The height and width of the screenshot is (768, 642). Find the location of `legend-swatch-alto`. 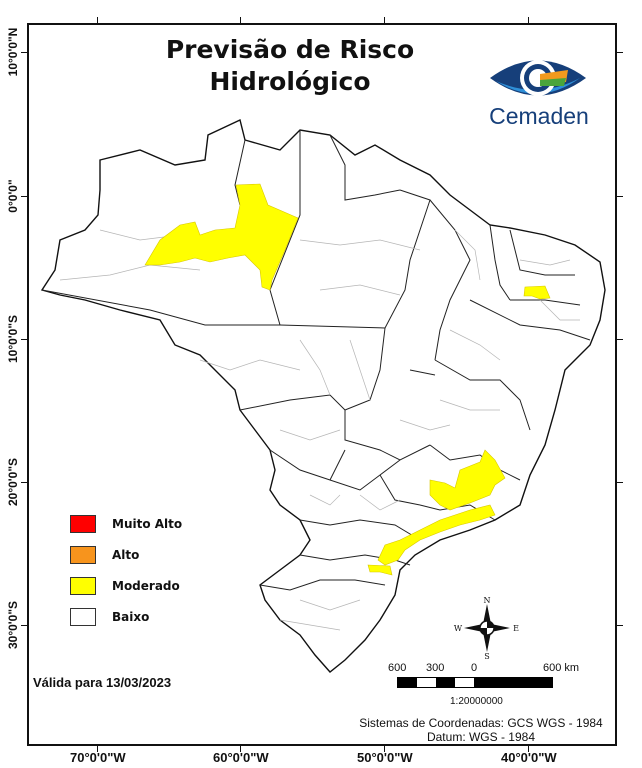

legend-swatch-alto is located at coordinates (83, 554).